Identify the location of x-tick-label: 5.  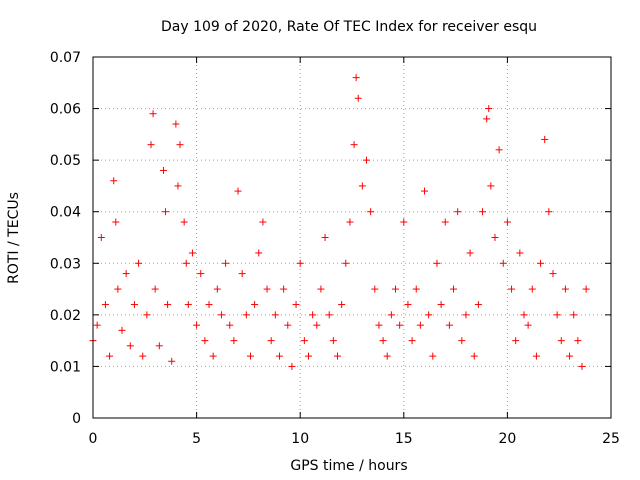
(196, 439).